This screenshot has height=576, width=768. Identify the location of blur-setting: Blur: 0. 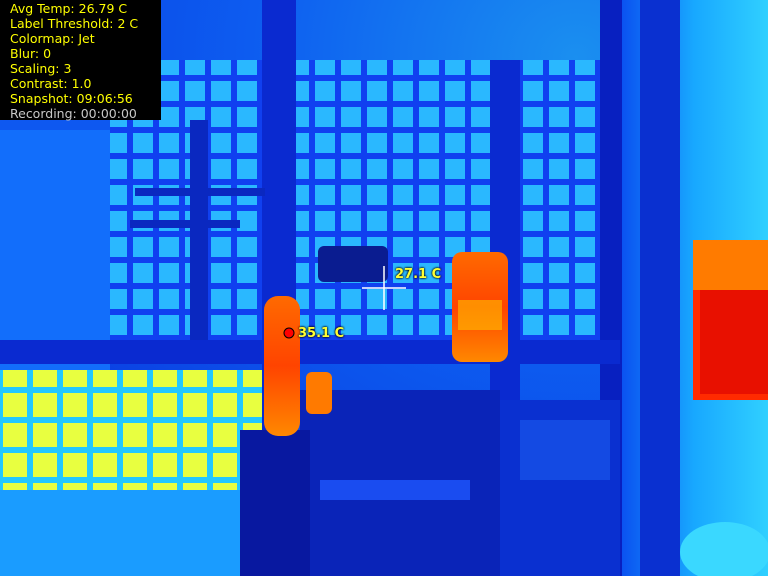
(31, 53).